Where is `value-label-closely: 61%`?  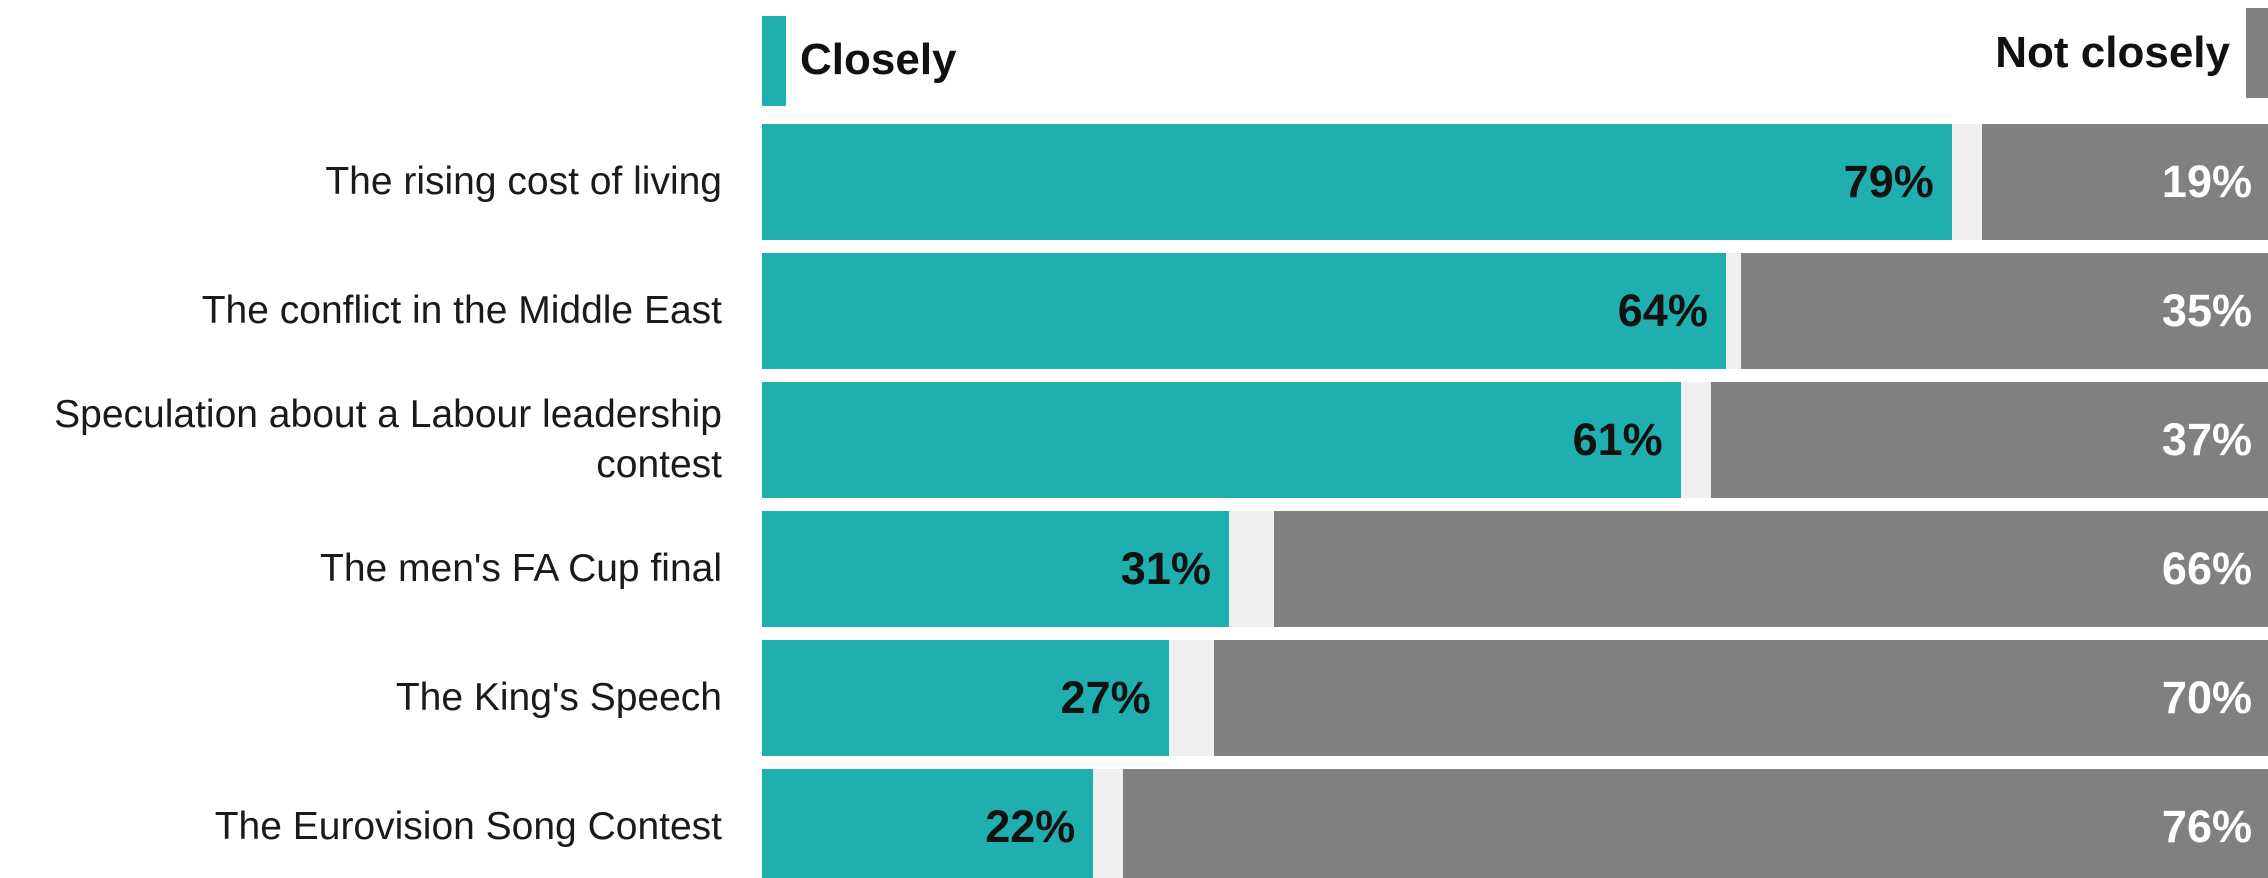 value-label-closely: 61% is located at coordinates (1617, 439).